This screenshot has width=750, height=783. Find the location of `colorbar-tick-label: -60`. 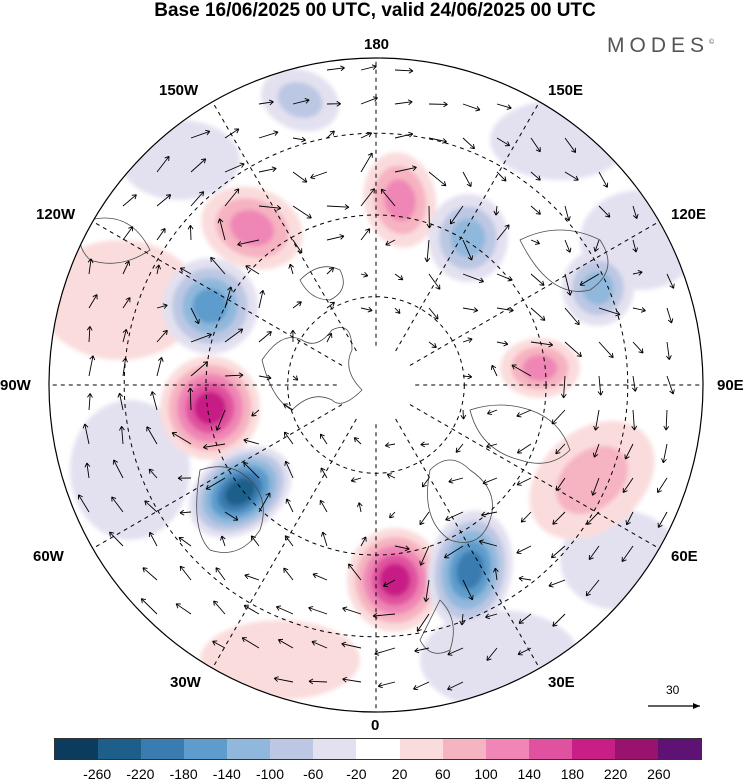

colorbar-tick-label: -60 is located at coordinates (313, 774).